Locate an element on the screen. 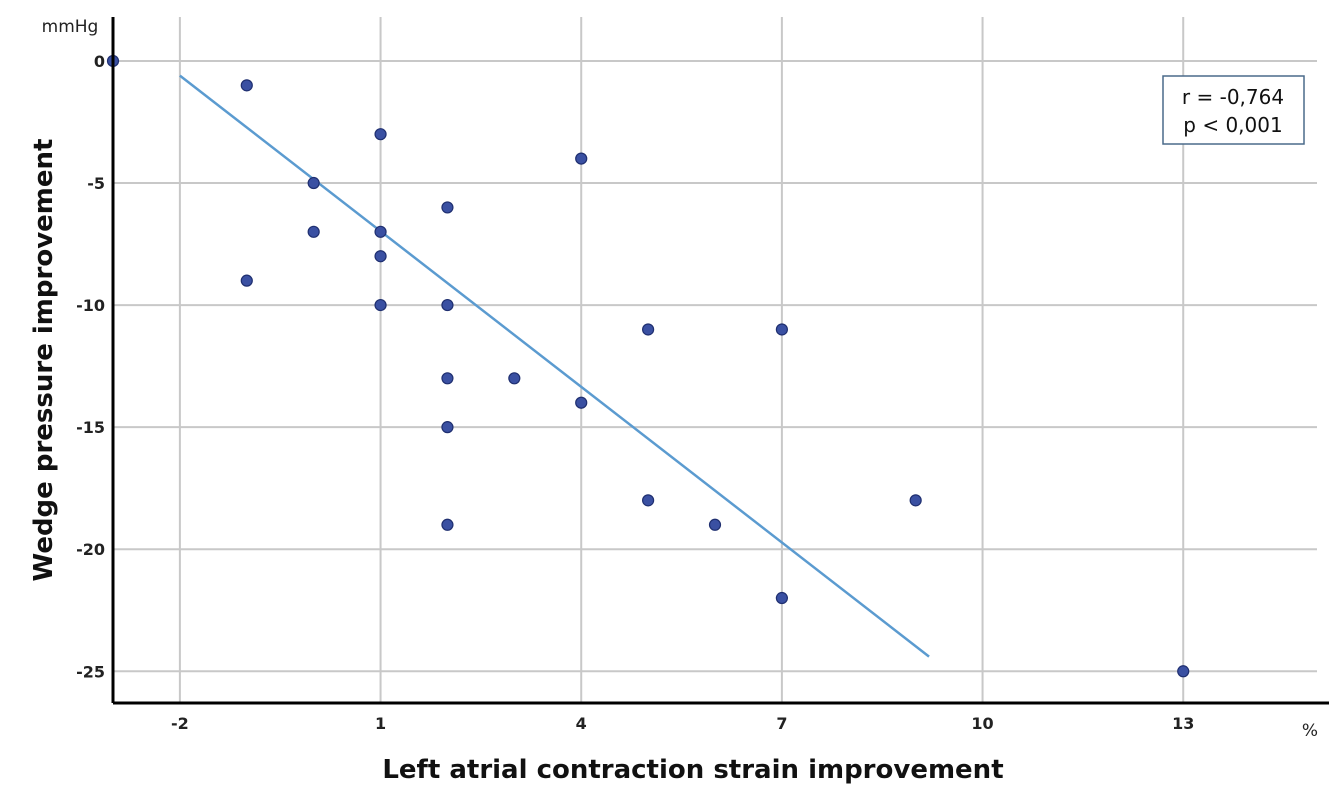 Image resolution: width=1340 pixels, height=808 pixels. x-unit-label: % is located at coordinates (1310, 731).